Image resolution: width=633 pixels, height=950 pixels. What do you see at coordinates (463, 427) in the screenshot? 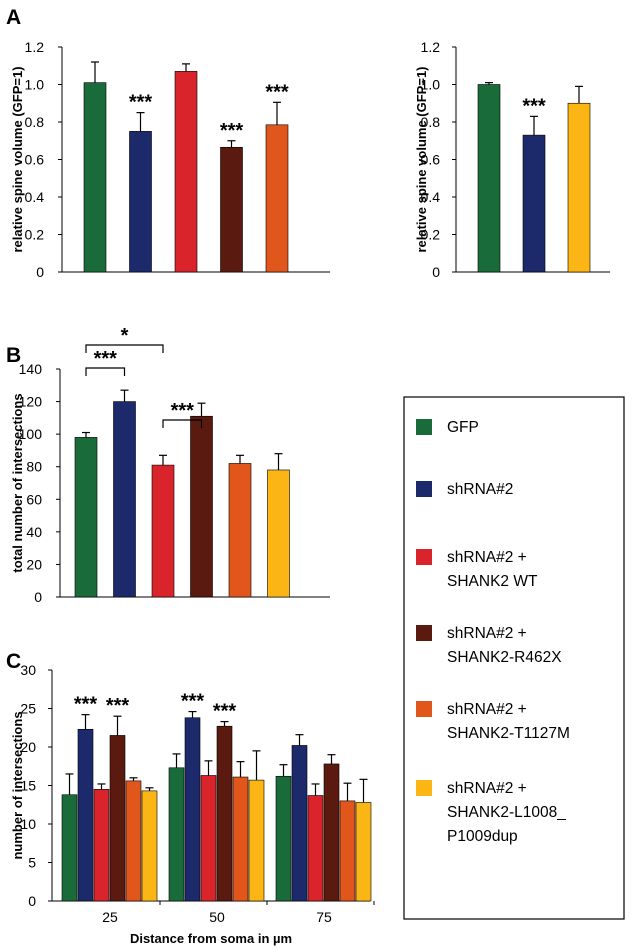
I see `legend-label: GFP` at bounding box center [463, 427].